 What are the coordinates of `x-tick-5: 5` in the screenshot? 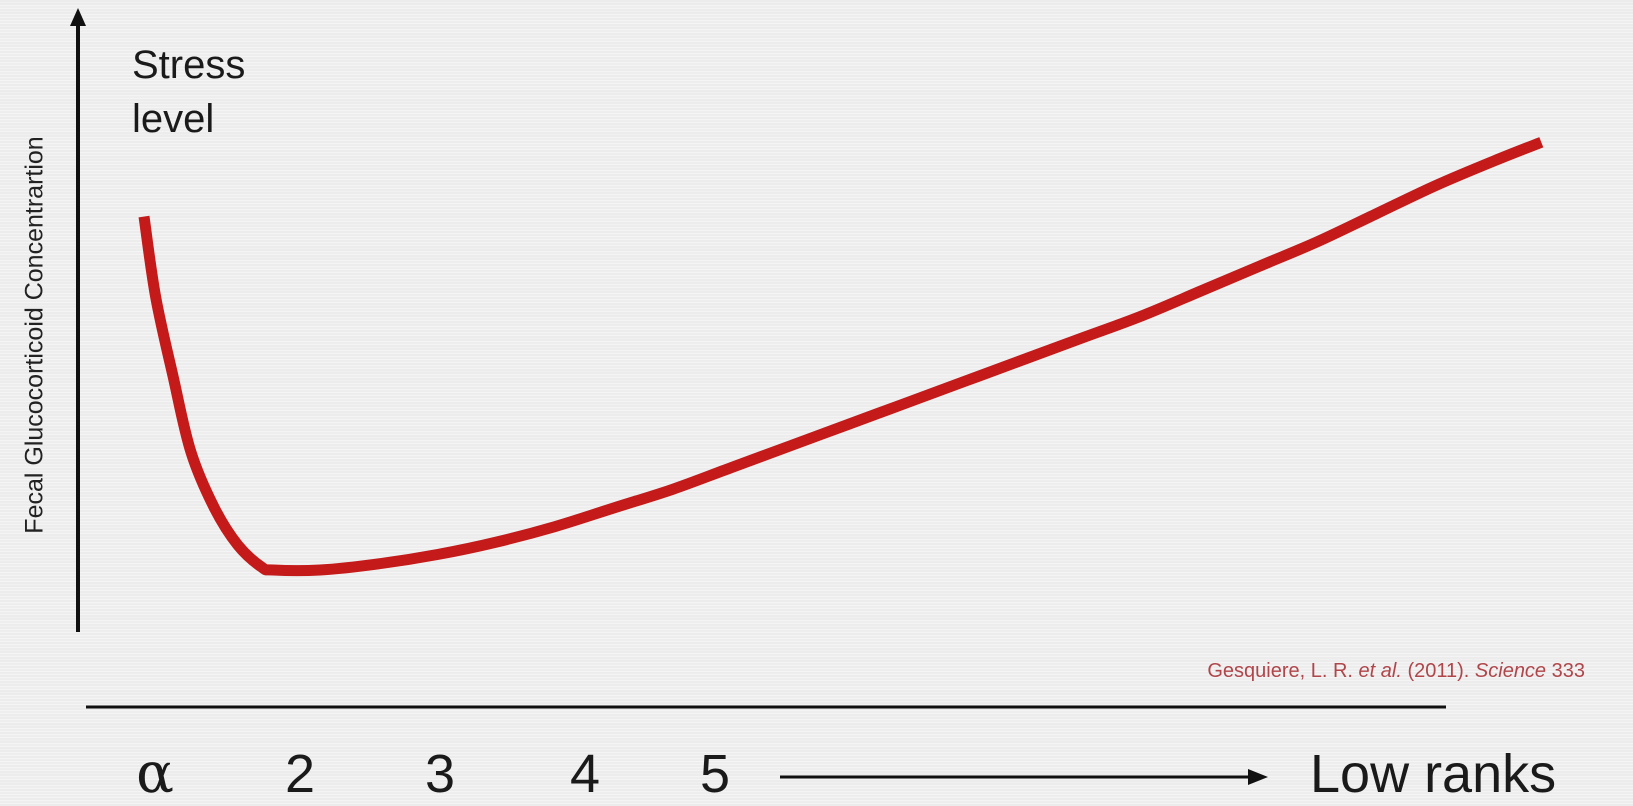 It's located at (715, 774).